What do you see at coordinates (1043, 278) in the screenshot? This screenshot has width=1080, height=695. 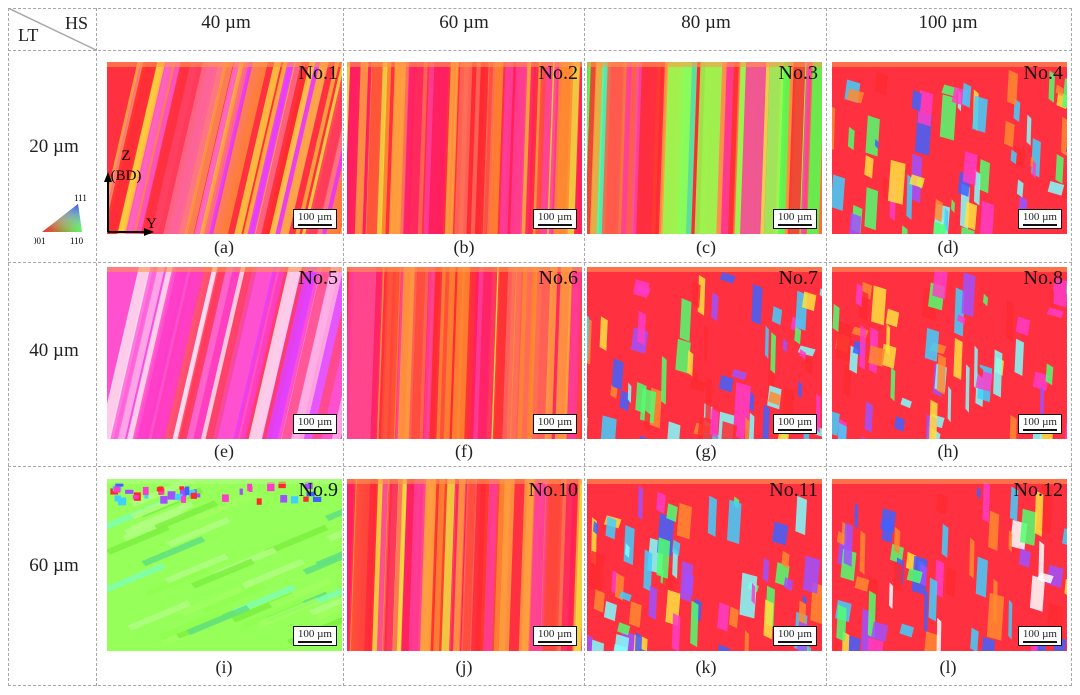 I see `sample-number: No.8` at bounding box center [1043, 278].